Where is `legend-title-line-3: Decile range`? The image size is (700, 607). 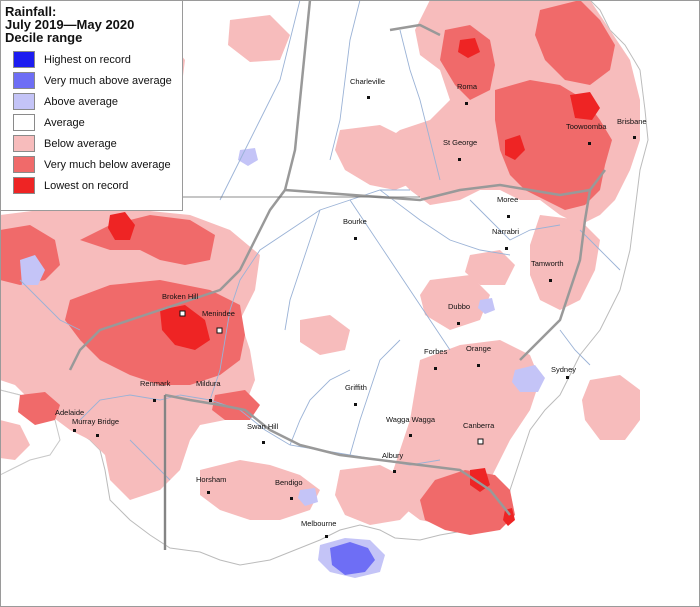
legend-title-line-3: Decile range is located at coordinates (44, 37).